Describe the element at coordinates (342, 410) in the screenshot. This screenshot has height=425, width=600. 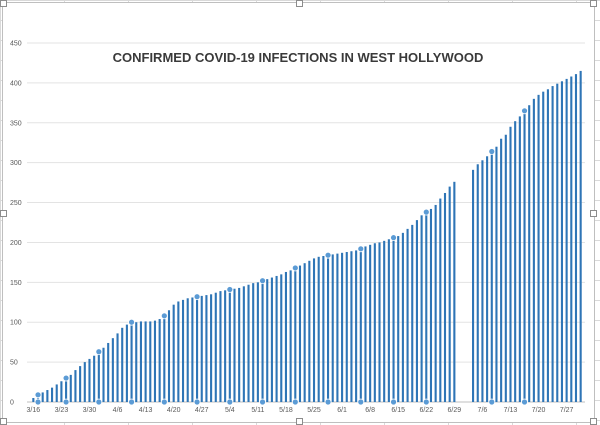
I see `x-tick-label: 6/1` at that location.